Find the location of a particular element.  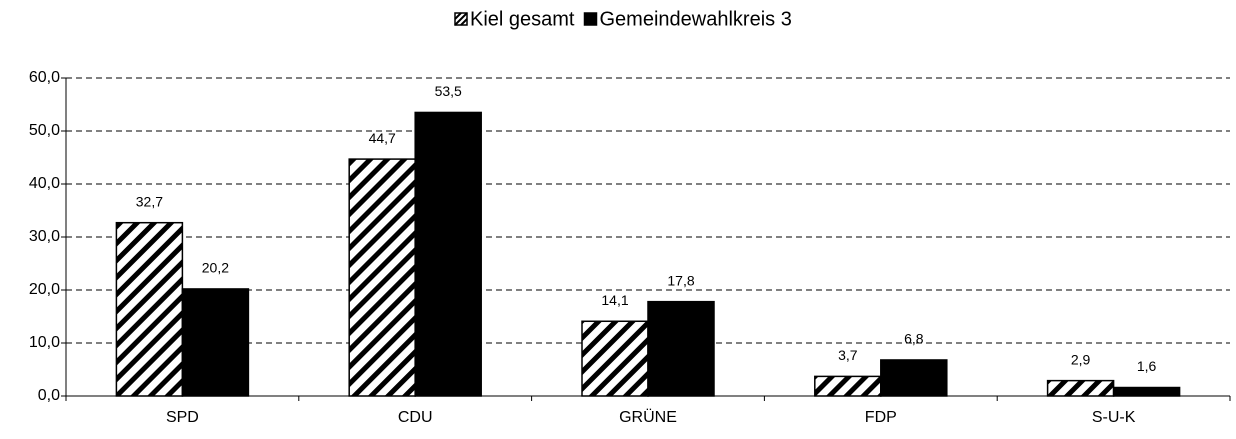

value-label: 14,1 is located at coordinates (614, 300).